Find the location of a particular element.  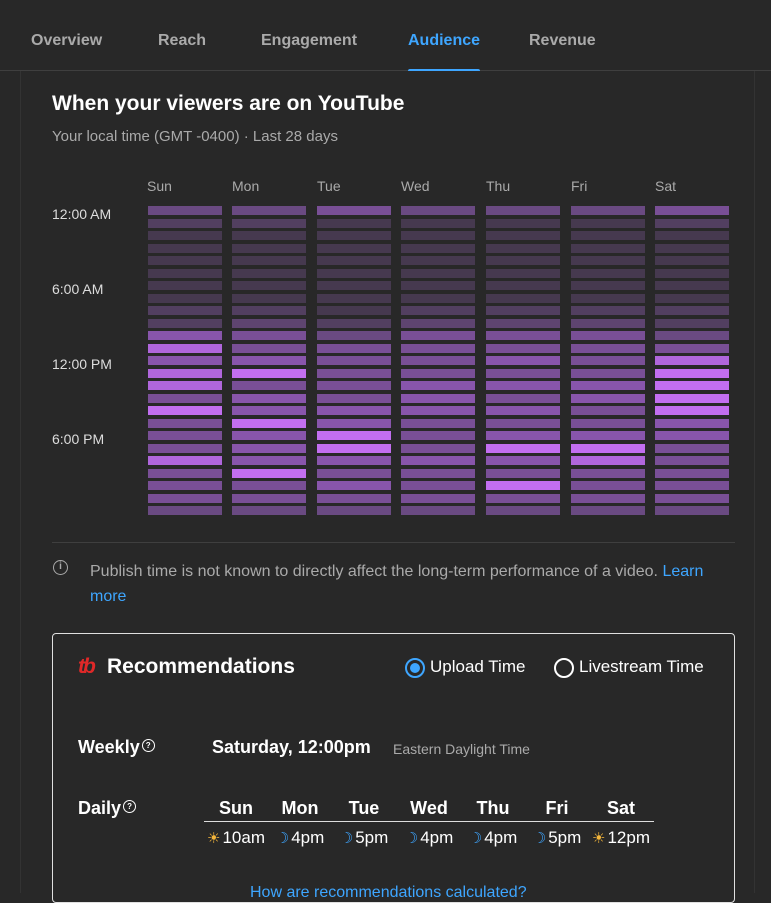

recommendations-calculation-link: How are recommendations calculated? is located at coordinates (388, 892).